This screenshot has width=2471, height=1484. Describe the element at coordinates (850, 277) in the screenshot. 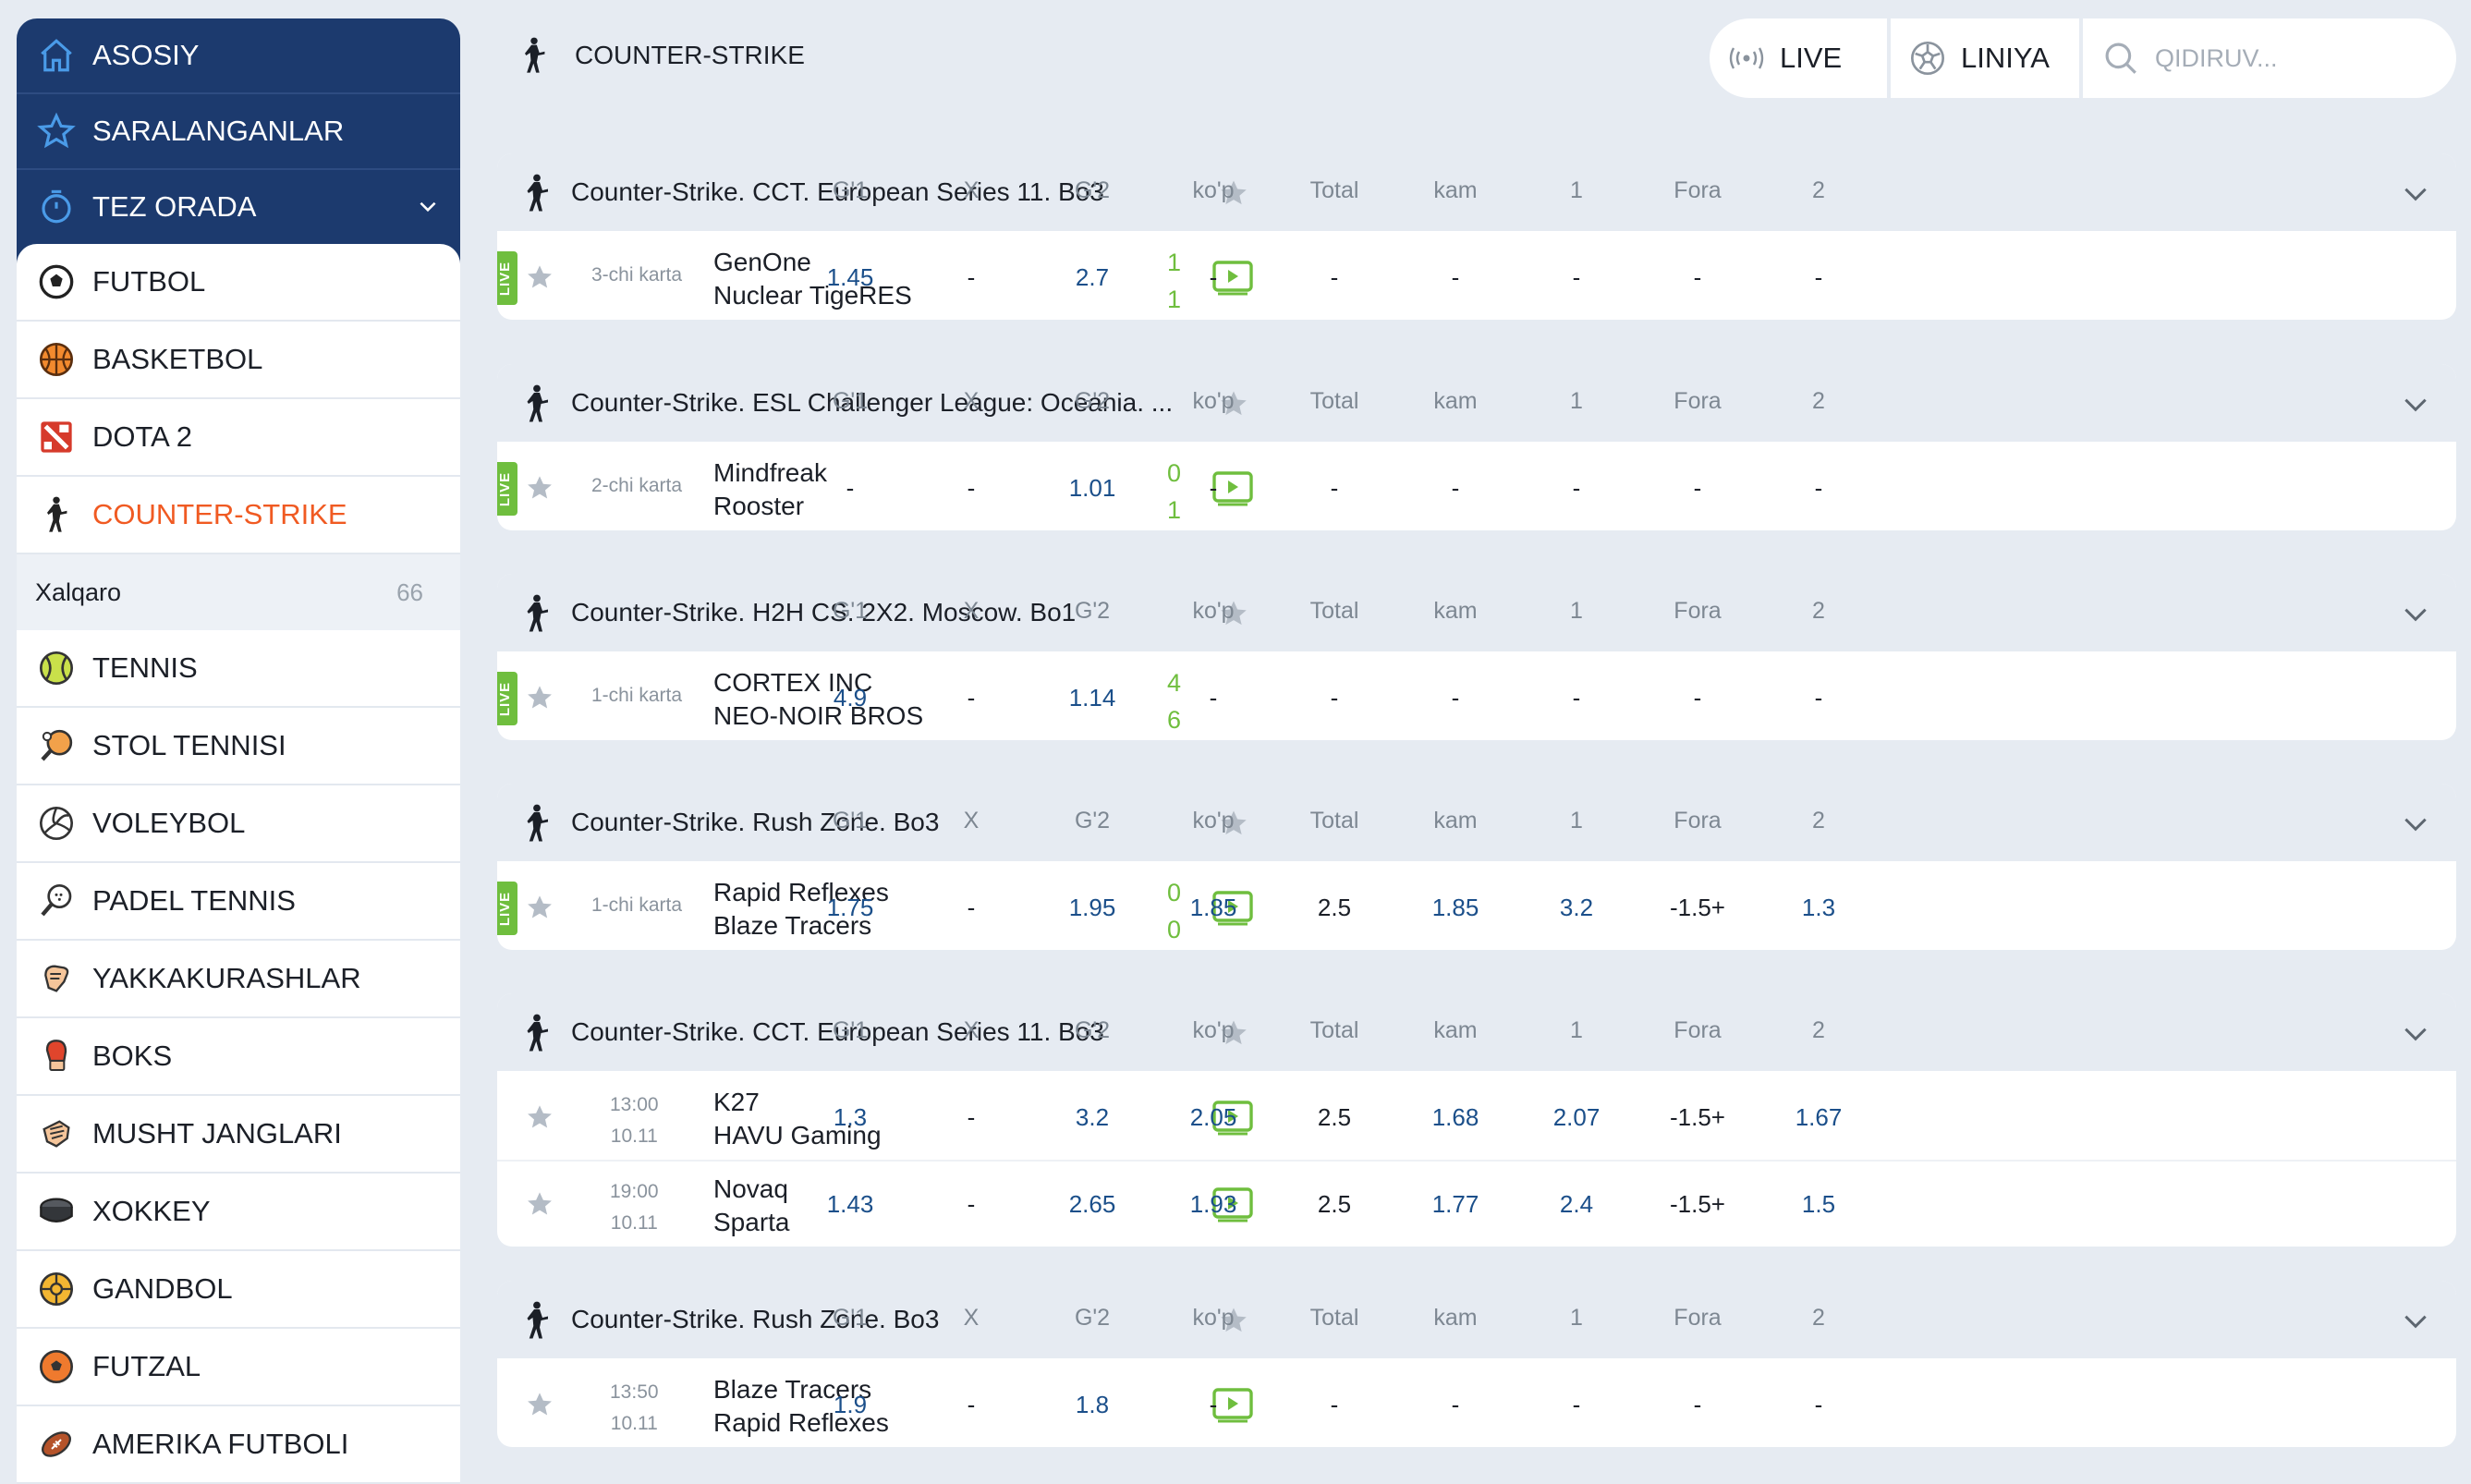

I see `odd-button: 1.45` at that location.